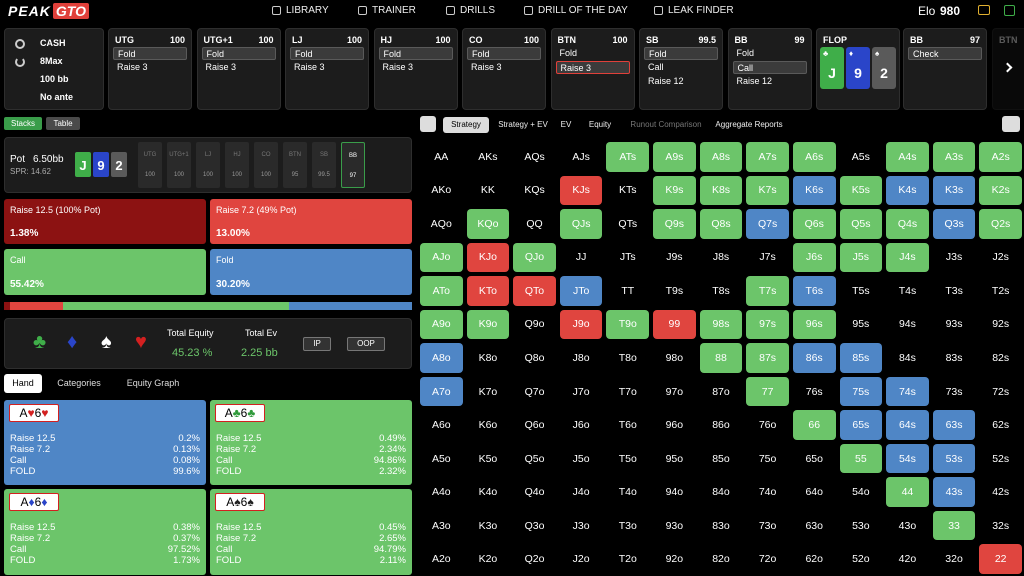  I want to click on hand-cell: Q7s, so click(767, 224).